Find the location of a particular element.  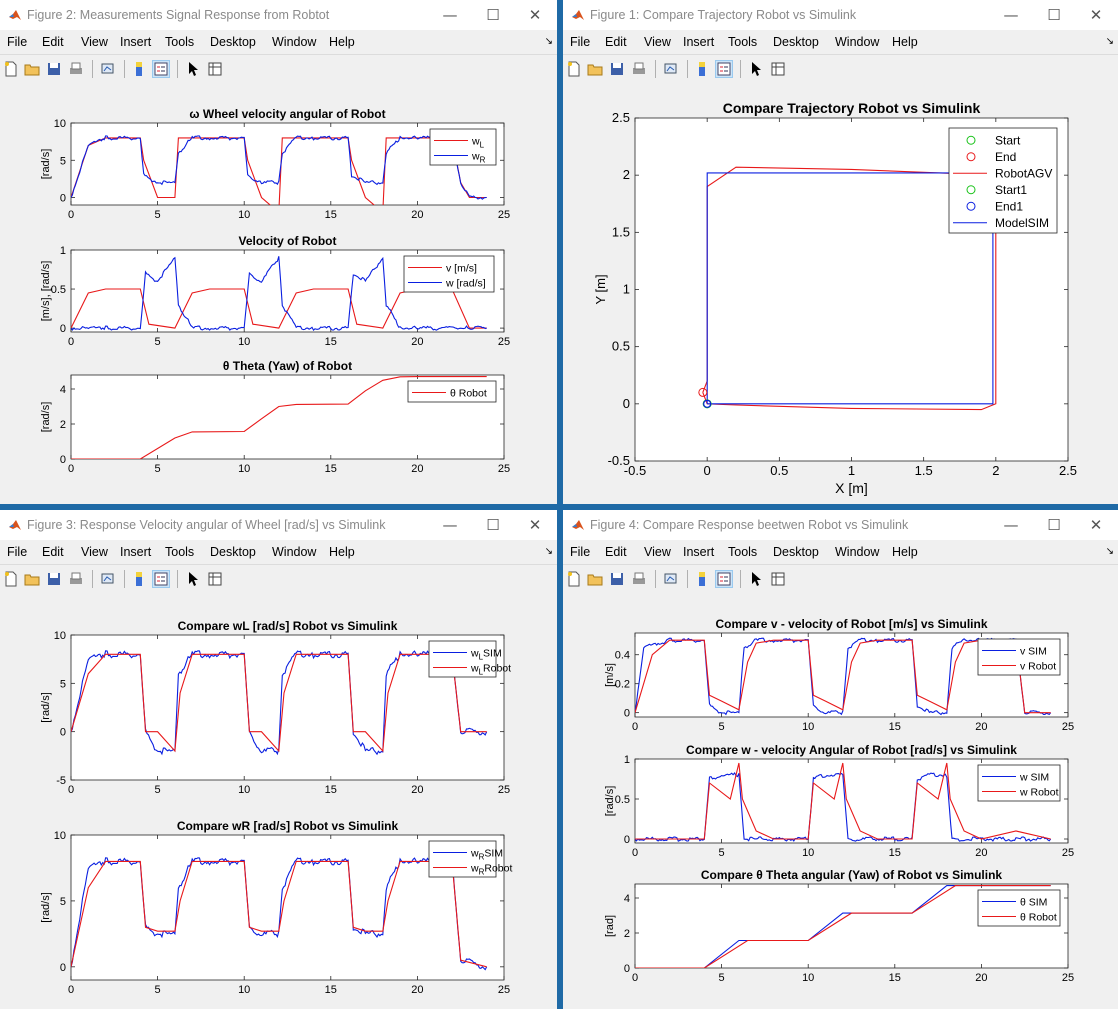

y-tick-label: 10 is located at coordinates (60, 636).